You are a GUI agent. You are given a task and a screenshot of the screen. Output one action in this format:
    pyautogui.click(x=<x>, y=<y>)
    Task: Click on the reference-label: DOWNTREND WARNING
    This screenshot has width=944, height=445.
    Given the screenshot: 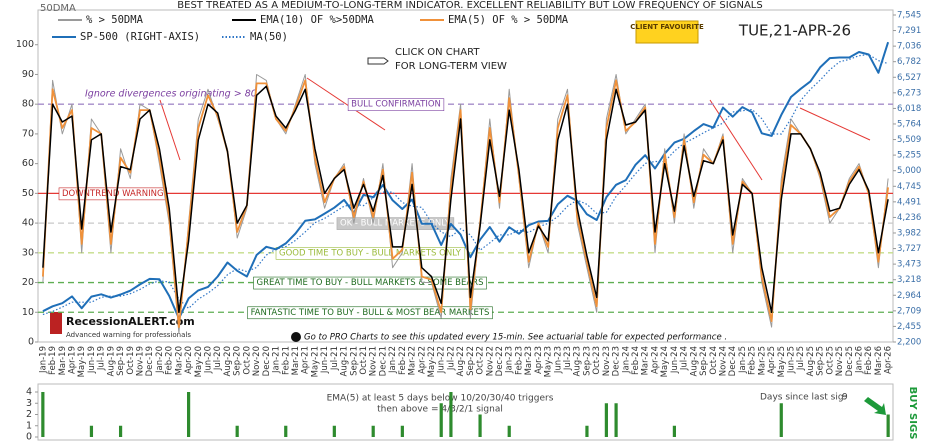 What is the action you would take?
    pyautogui.click(x=113, y=194)
    